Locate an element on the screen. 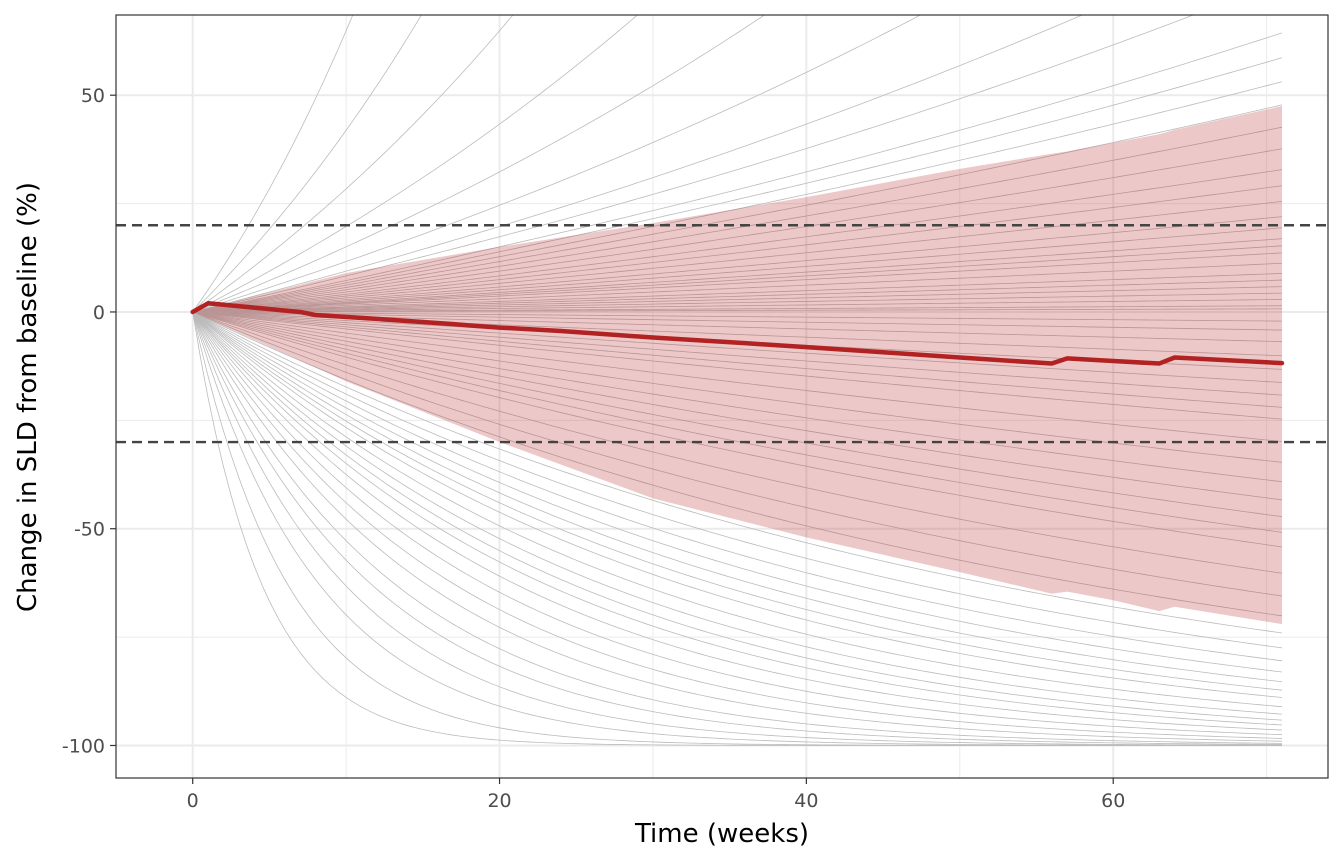 The image size is (1344, 864). median-path is located at coordinates (737, 333).